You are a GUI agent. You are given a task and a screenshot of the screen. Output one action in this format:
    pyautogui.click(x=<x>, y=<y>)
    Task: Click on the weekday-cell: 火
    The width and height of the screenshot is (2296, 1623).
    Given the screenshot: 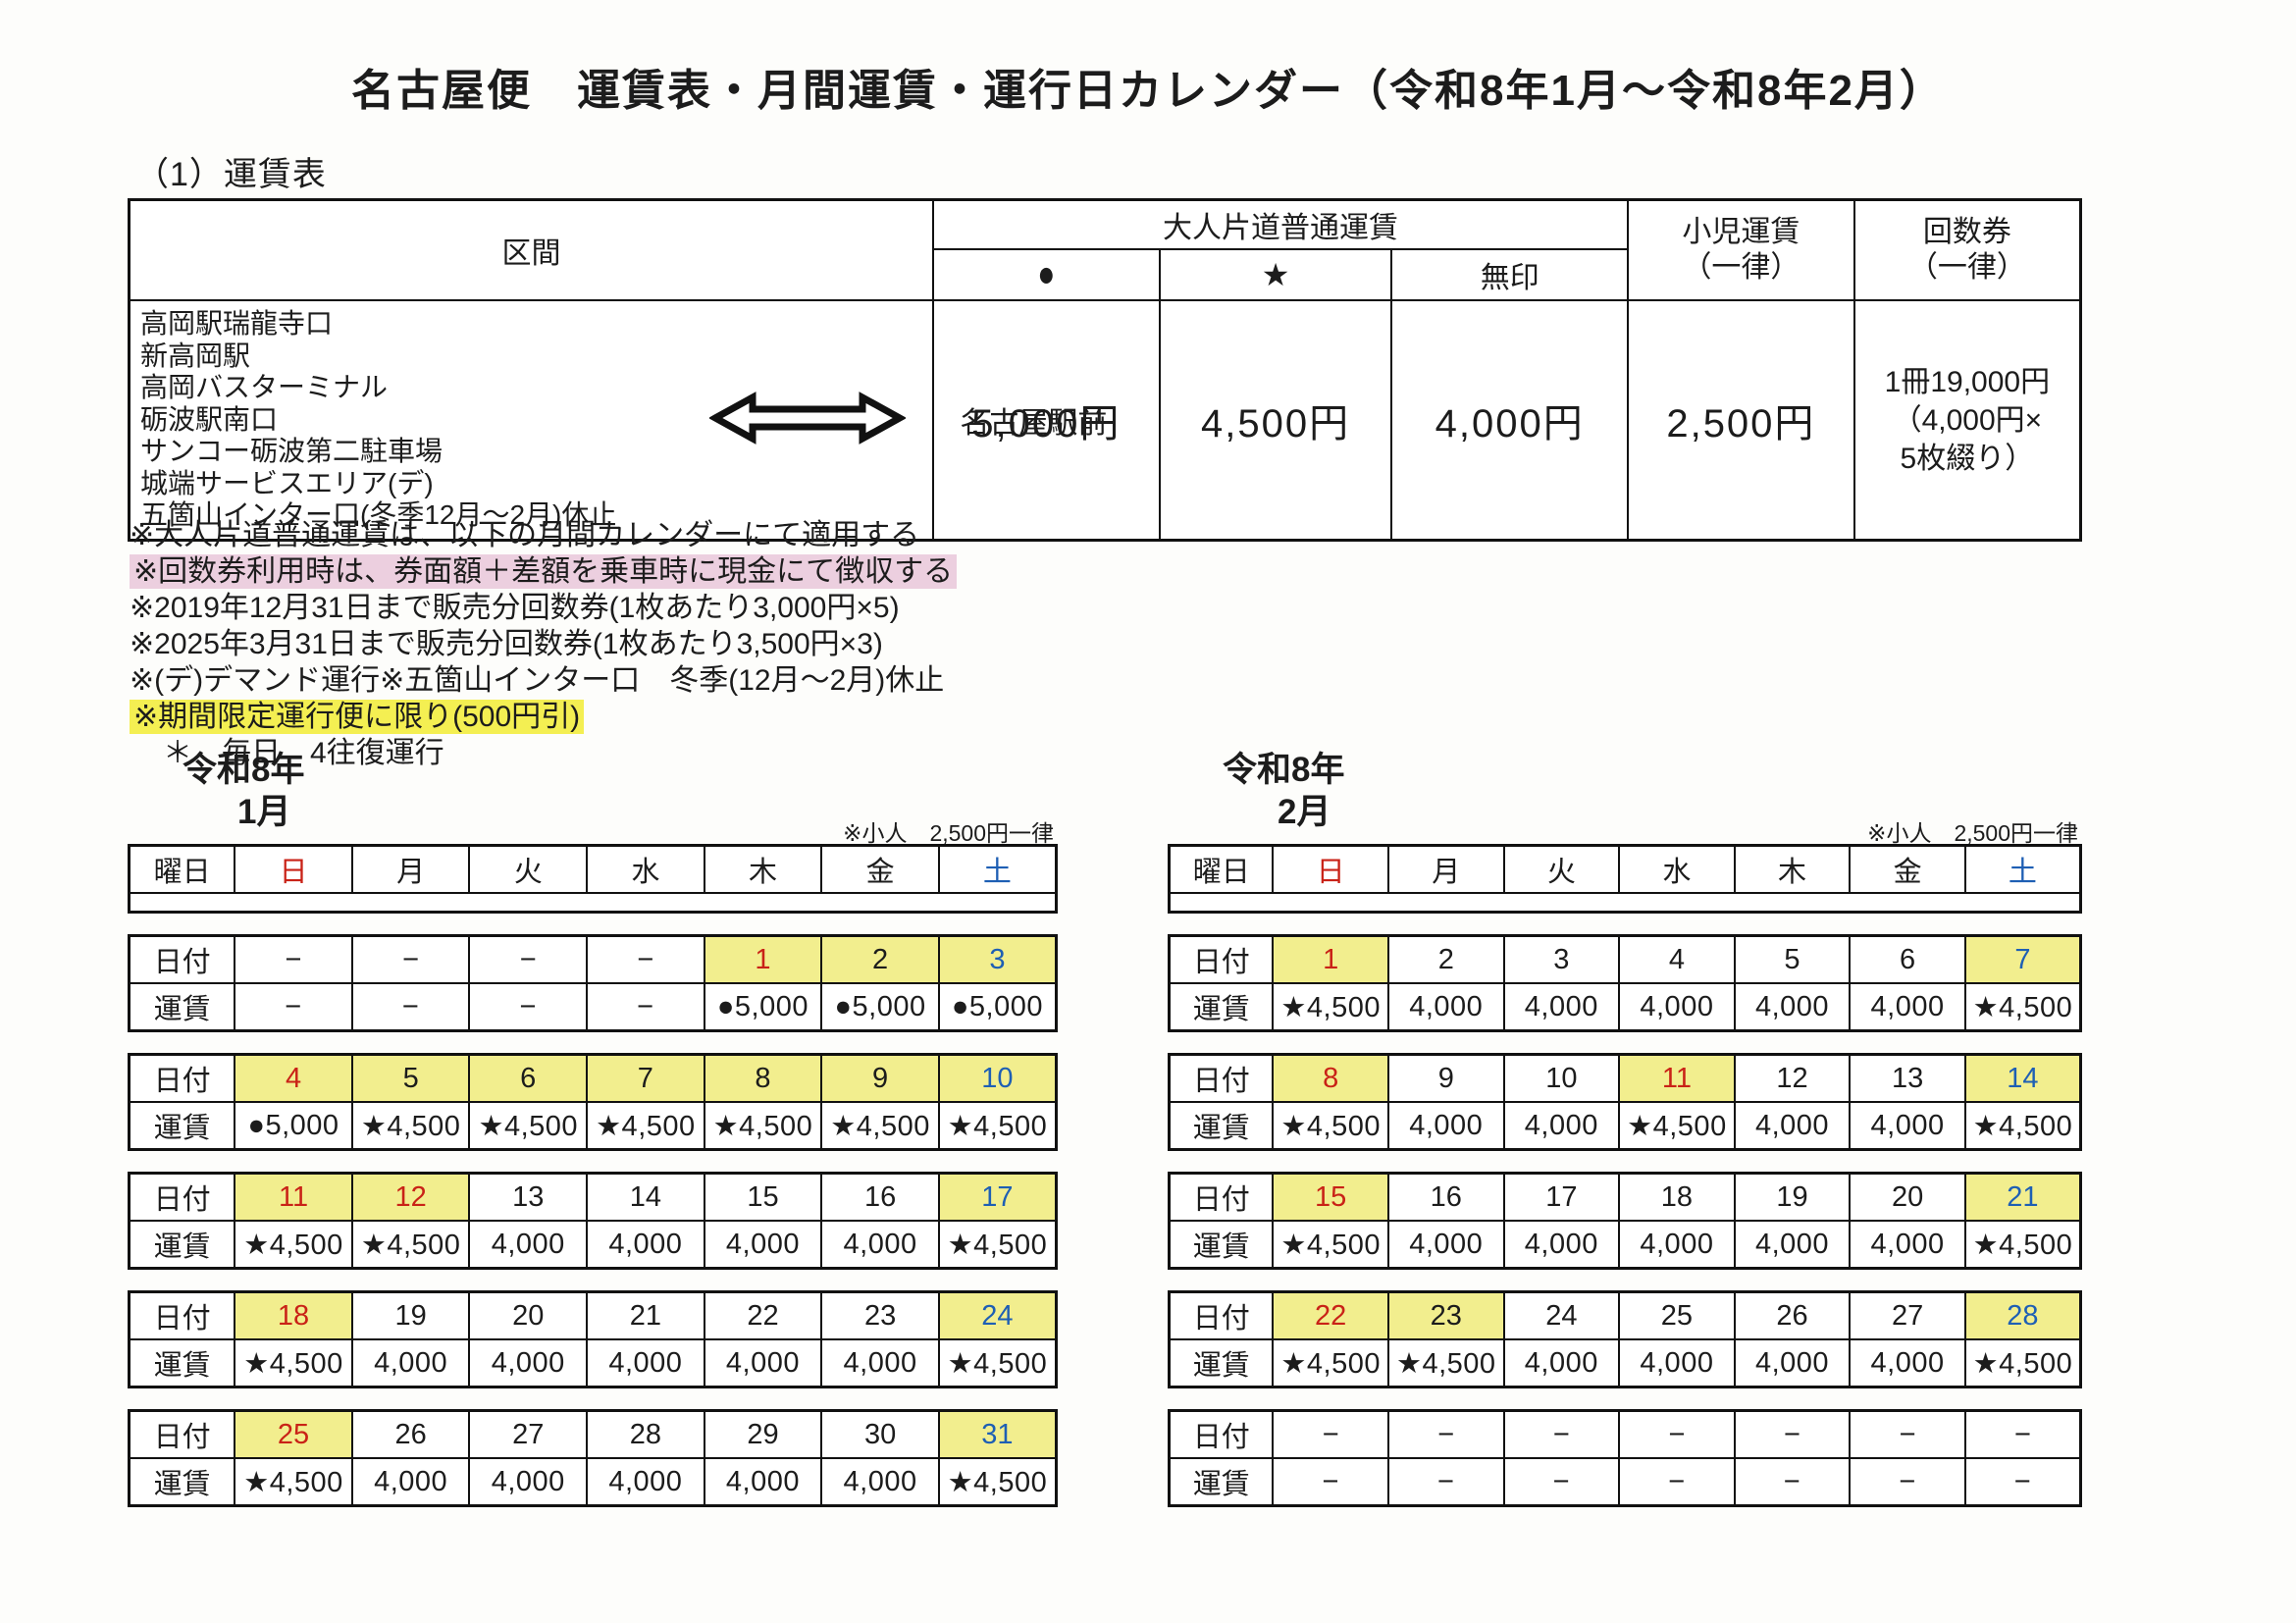 What is the action you would take?
    pyautogui.click(x=528, y=869)
    